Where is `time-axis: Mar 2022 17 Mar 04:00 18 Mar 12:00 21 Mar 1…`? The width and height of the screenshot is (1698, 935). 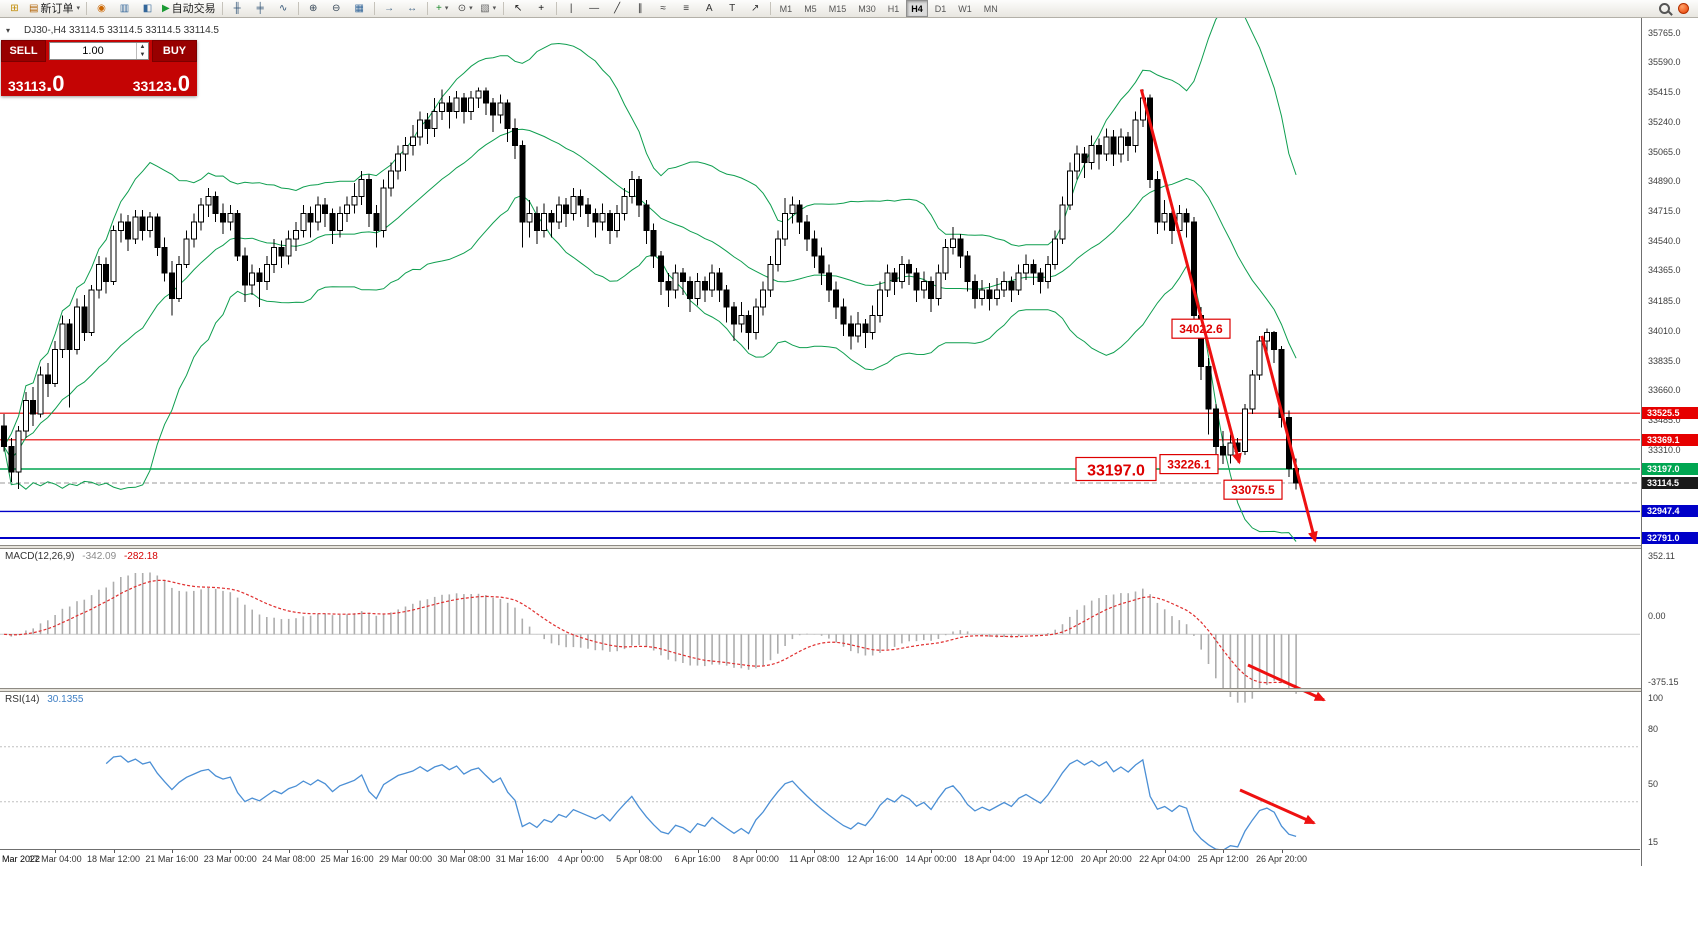 time-axis: Mar 2022 17 Mar 04:00 18 Mar 12:00 21 Mar 1… is located at coordinates (820, 858).